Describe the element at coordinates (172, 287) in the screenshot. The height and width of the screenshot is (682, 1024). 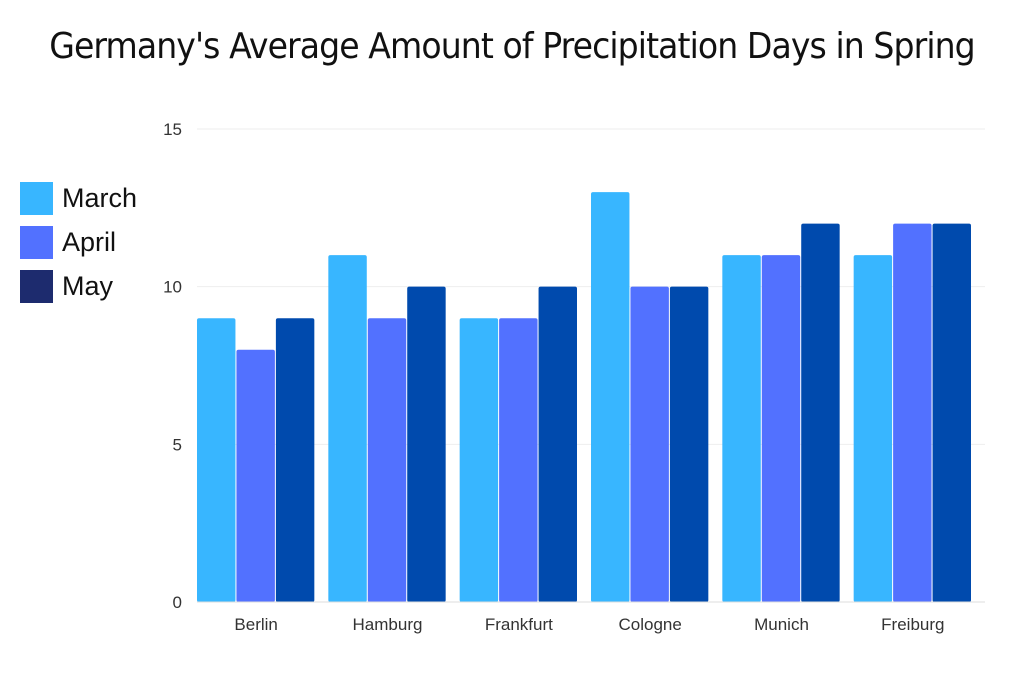
I see `y-tick-label: 10` at that location.